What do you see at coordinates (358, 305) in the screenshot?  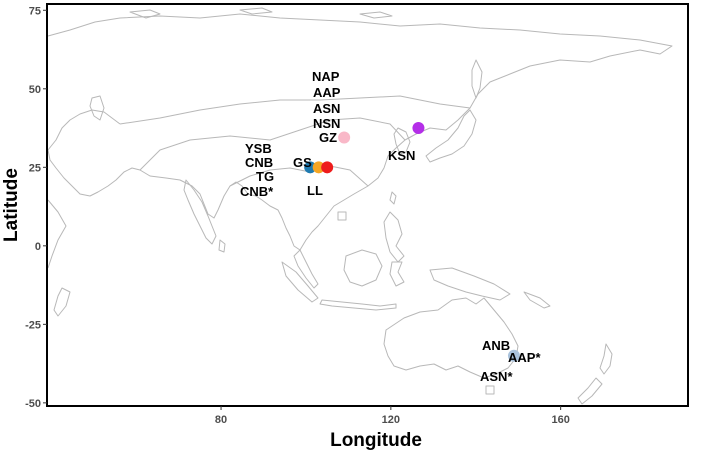 I see `java-outline` at bounding box center [358, 305].